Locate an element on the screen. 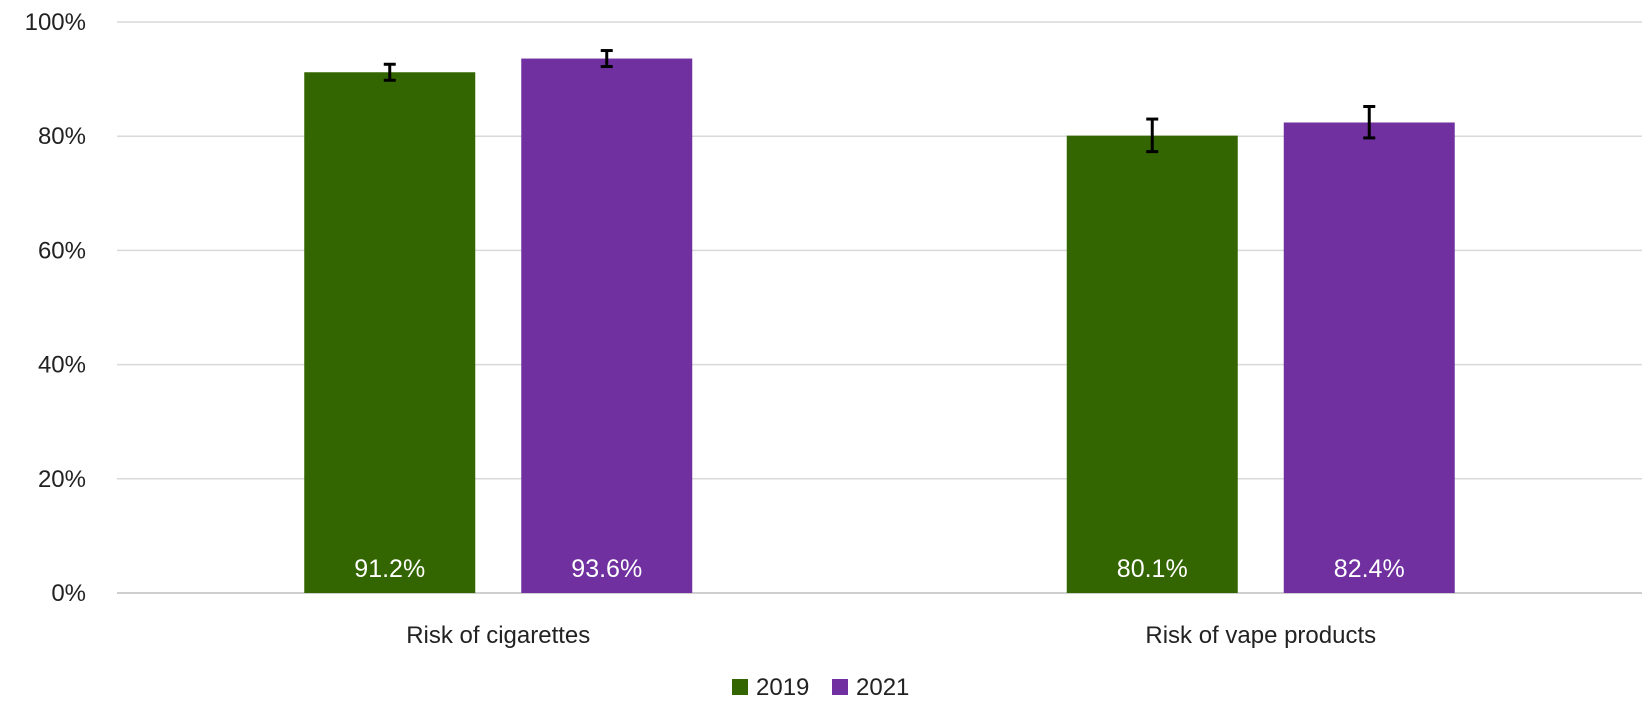 This screenshot has height=708, width=1642. legend: 2019 2021 is located at coordinates (820, 687).